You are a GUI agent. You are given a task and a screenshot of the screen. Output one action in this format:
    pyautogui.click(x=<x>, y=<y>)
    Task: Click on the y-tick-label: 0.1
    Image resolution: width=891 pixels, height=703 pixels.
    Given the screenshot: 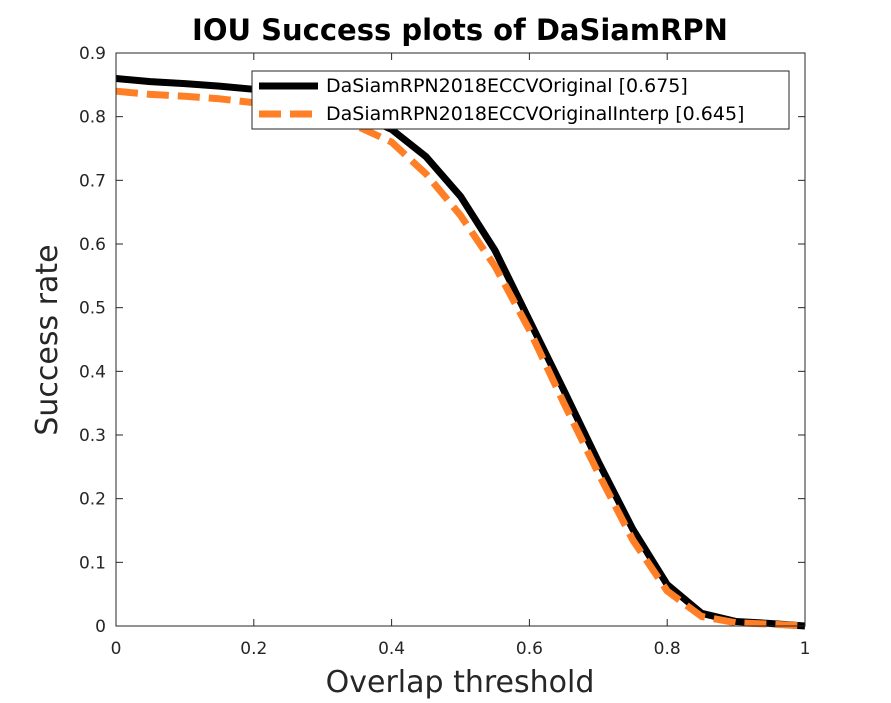 What is the action you would take?
    pyautogui.click(x=92, y=563)
    